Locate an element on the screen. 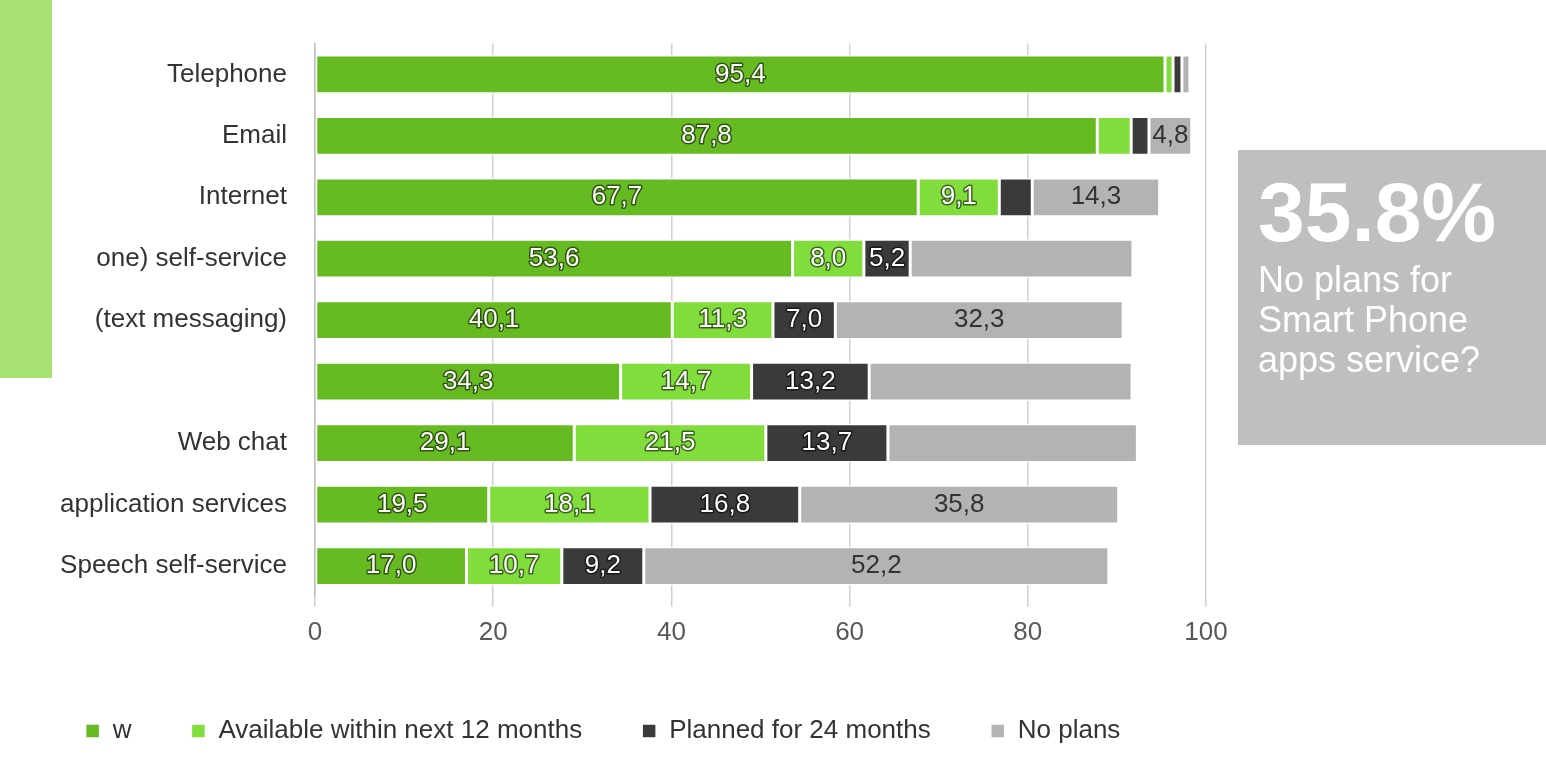  y-tick-label: Web chat is located at coordinates (232, 441).